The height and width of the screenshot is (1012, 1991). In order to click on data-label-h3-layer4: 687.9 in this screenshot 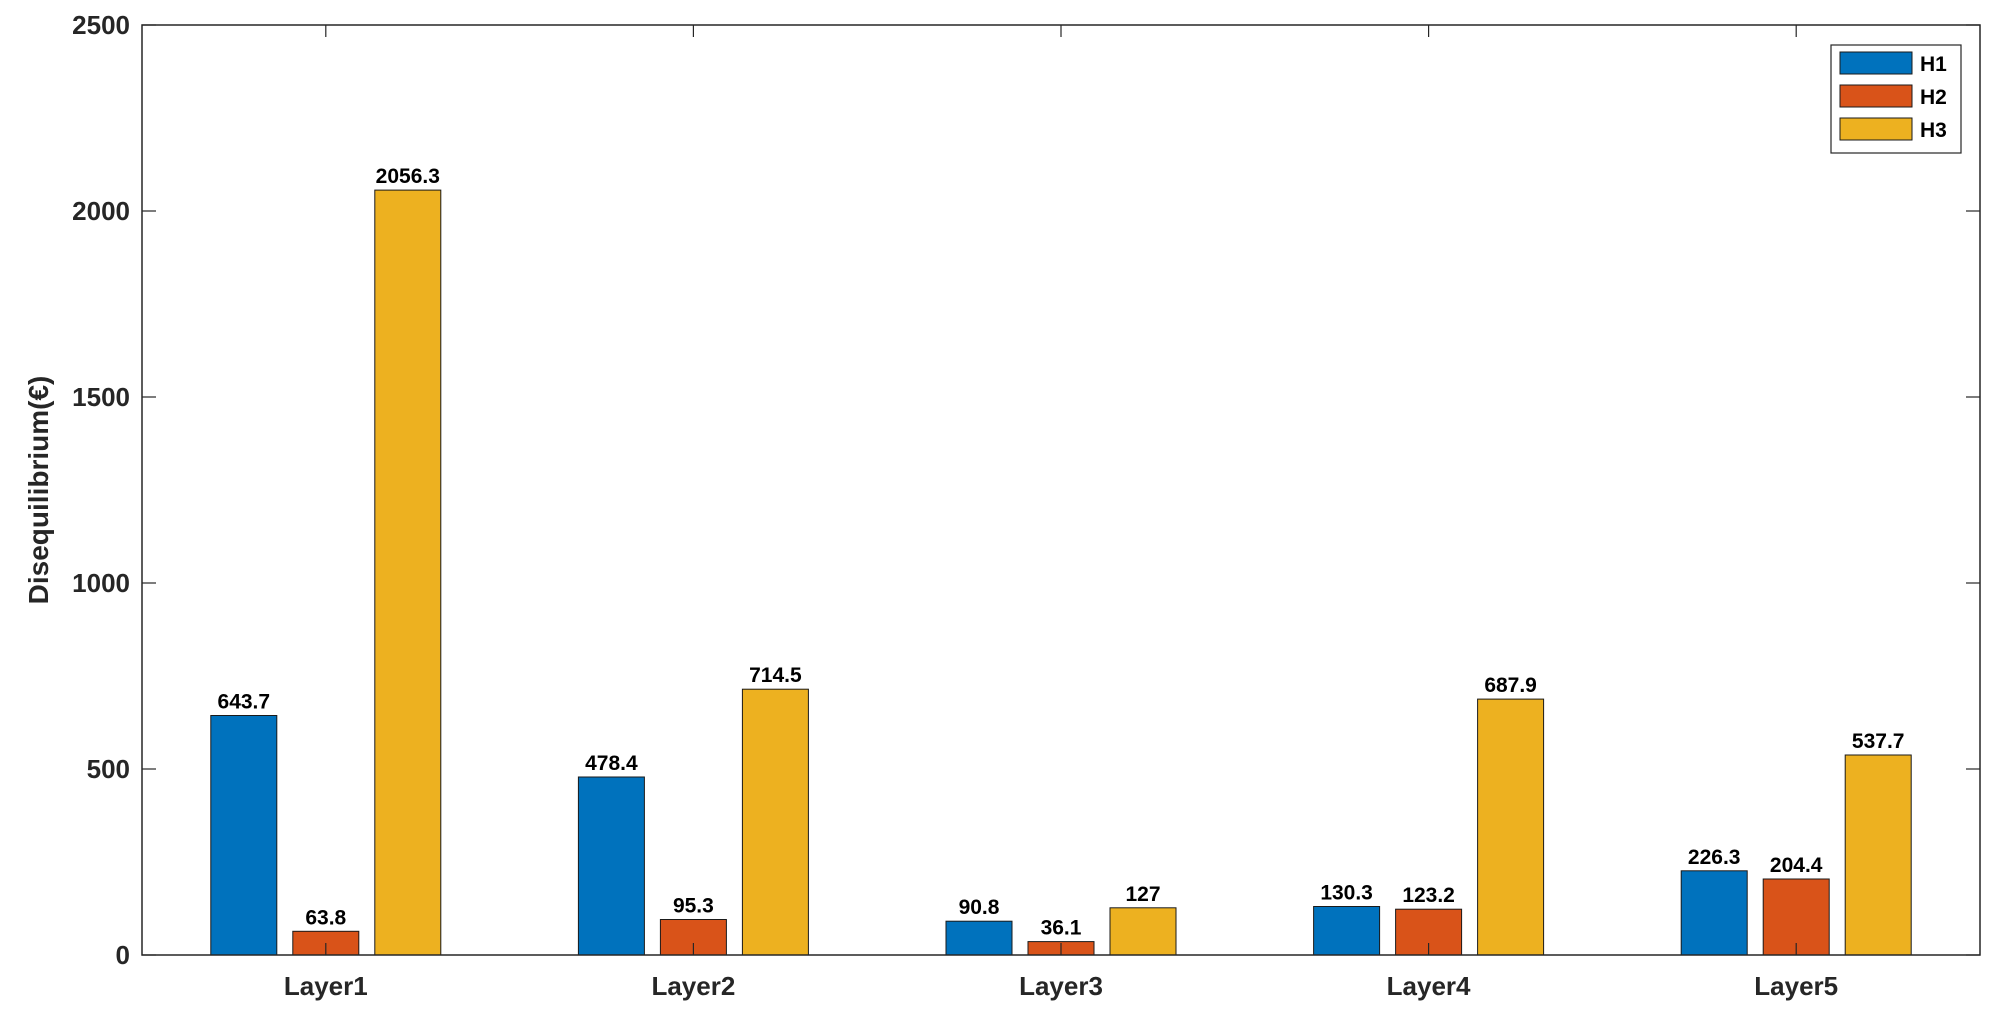, I will do `click(1510, 685)`.